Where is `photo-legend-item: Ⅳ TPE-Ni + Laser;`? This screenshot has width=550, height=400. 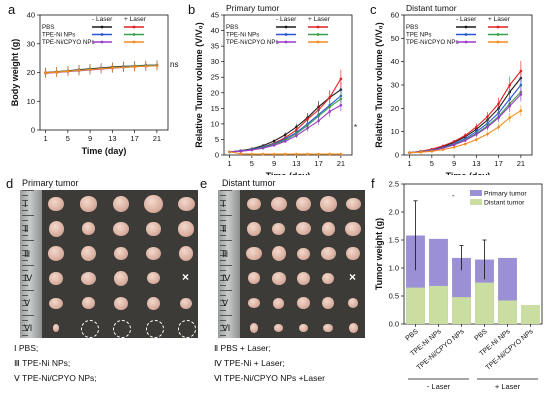
photo-legend-item: Ⅳ TPE-Ni + Laser; is located at coordinates (249, 363).